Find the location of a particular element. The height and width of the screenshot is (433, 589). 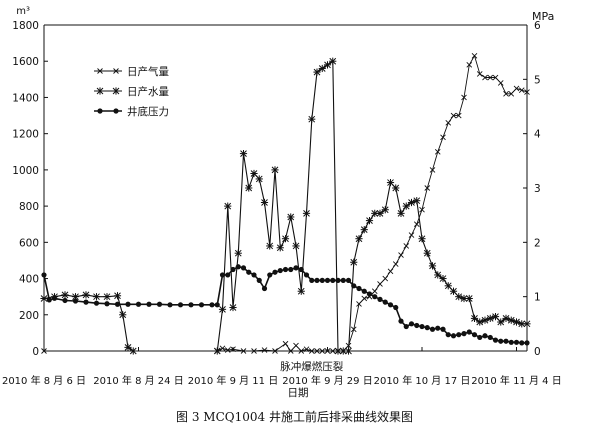

legend-item: 日产气量 is located at coordinates (131, 71).